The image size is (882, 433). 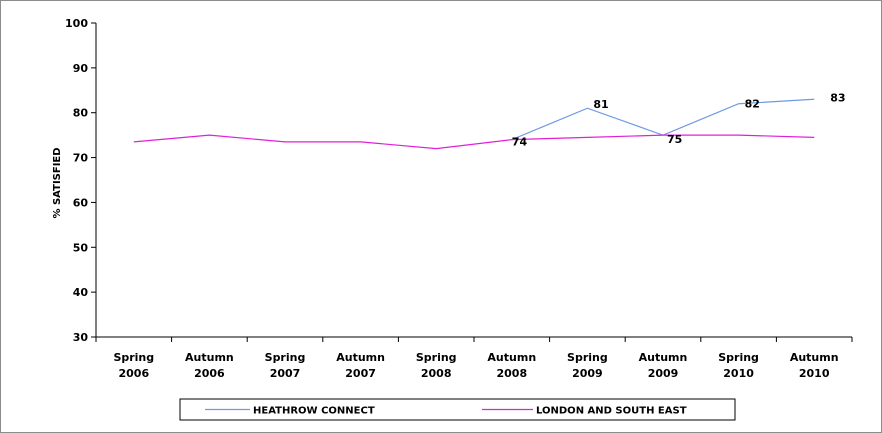 I want to click on x-tick-label: Autumn 2006, so click(x=209, y=365).